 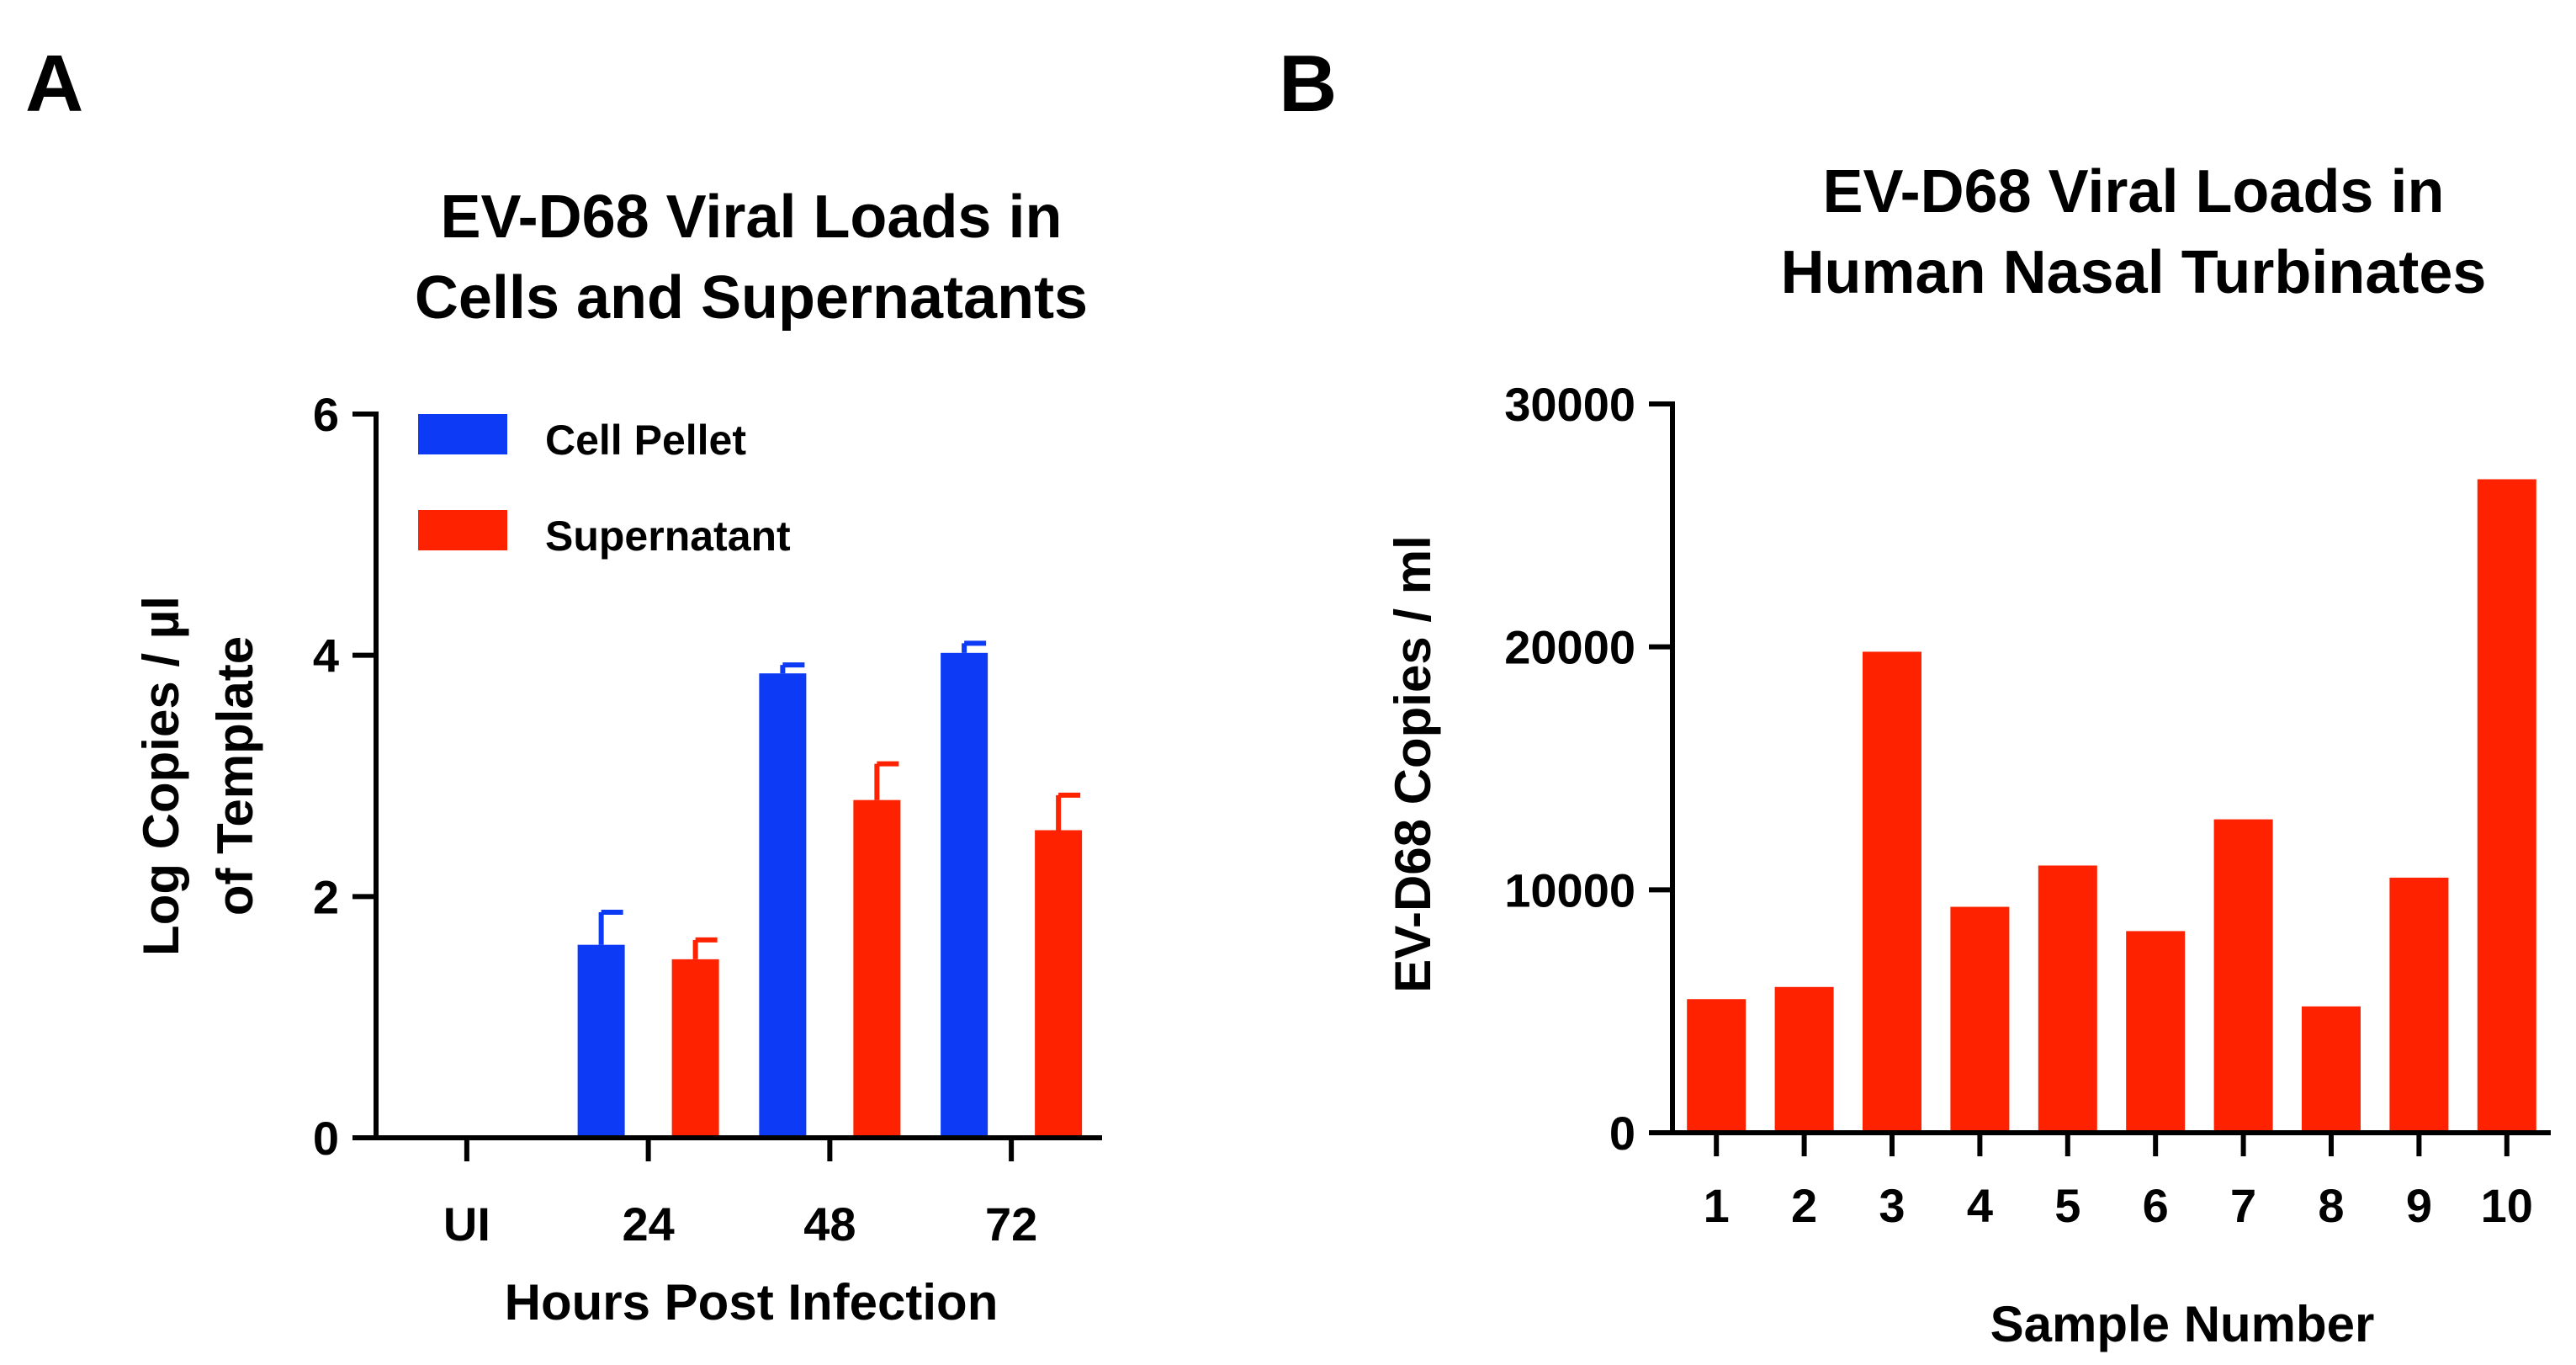 I want to click on chart-b-title-line: EV-D68 Viral Loads in, so click(x=2134, y=192).